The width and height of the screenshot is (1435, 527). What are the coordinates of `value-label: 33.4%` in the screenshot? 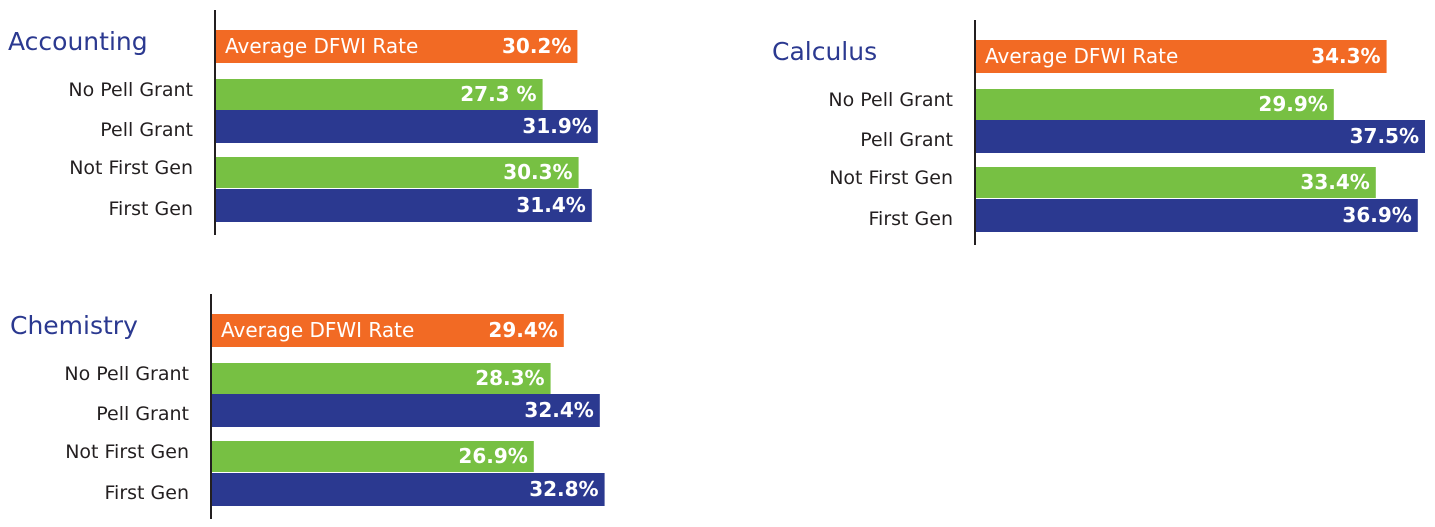 It's located at (1334, 182).